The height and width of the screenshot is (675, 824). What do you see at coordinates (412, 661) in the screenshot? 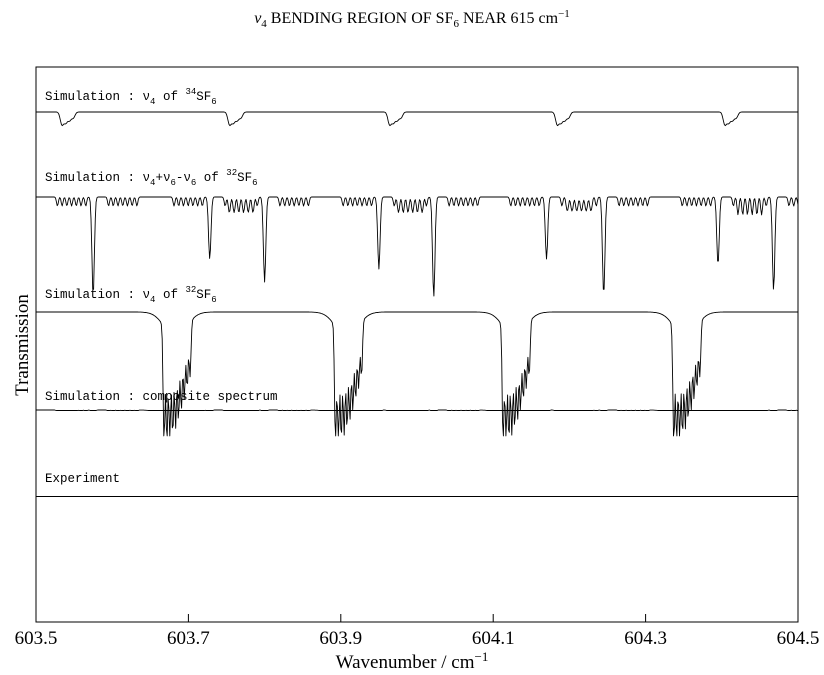
I see `x-axis-label: Wavenumber / cm−1` at bounding box center [412, 661].